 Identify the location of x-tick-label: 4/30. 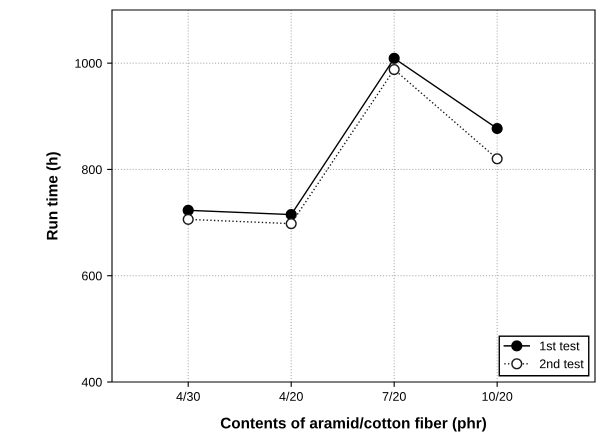
(188, 396).